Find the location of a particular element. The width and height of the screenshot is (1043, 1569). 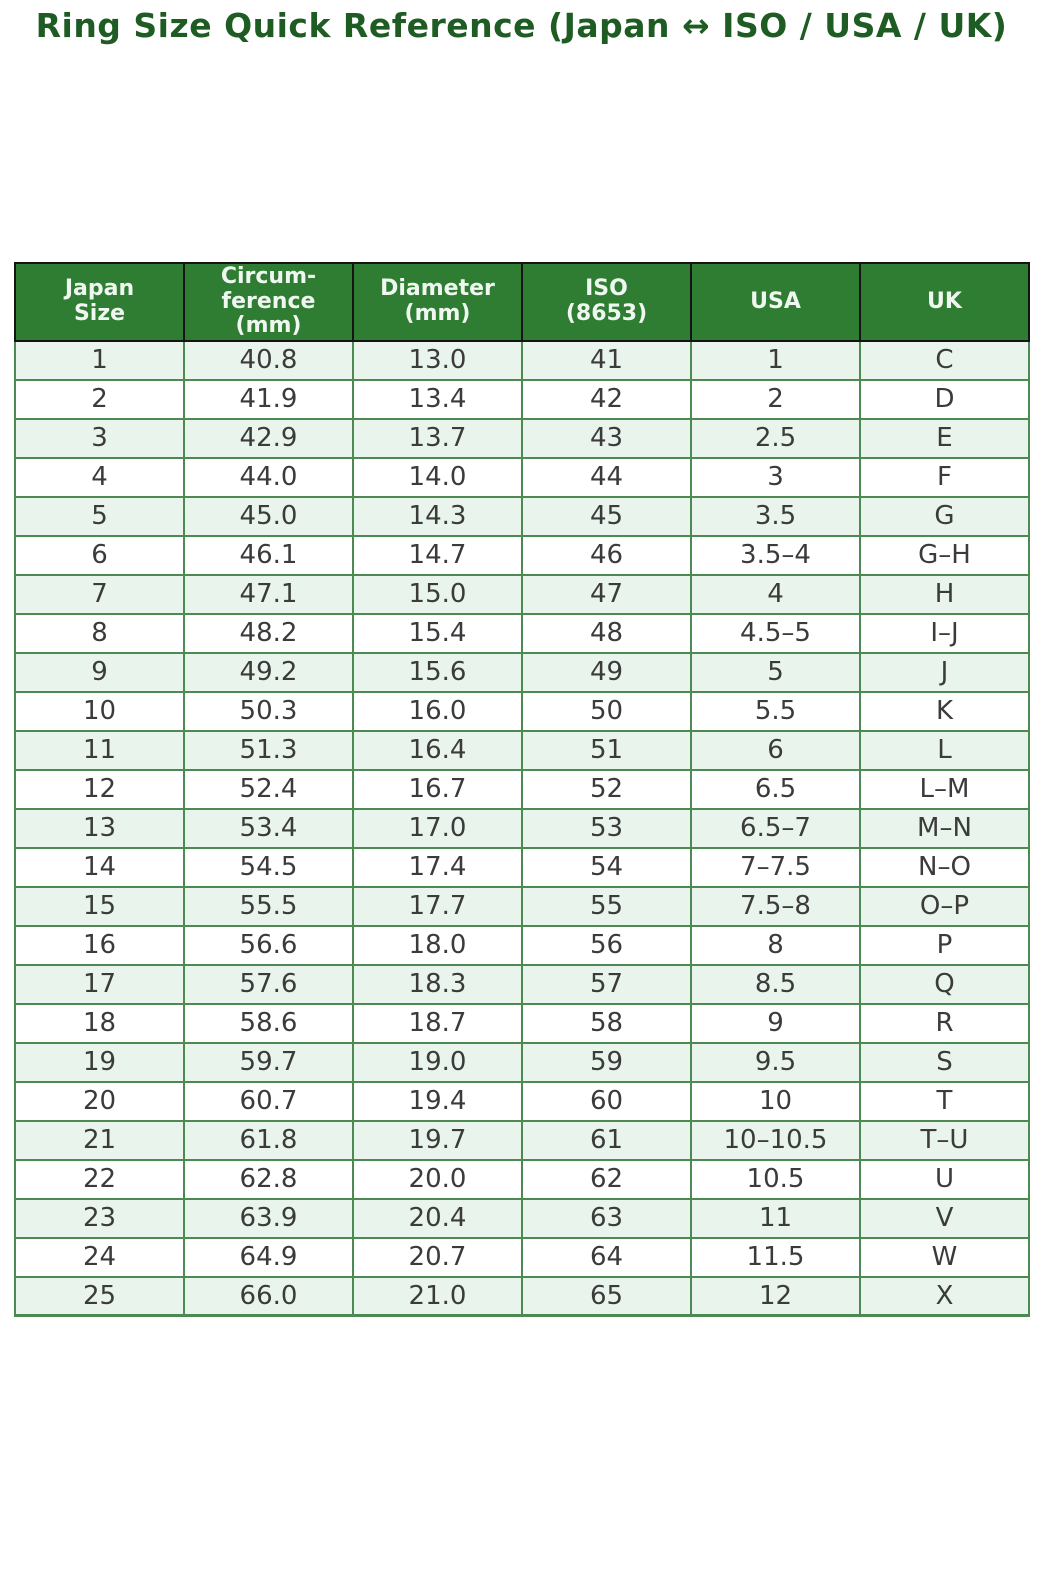

cell-diameter-mm: 20.4 is located at coordinates (437, 1218).